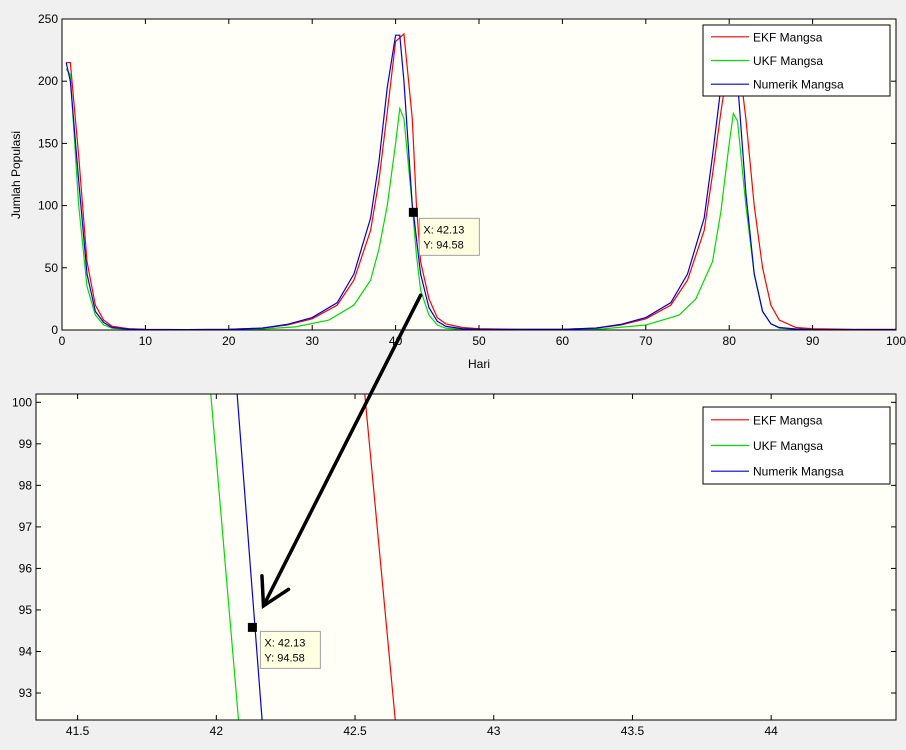 This screenshot has width=906, height=750. Describe the element at coordinates (26, 610) in the screenshot. I see `zoom-chart-y-tick-label: 95` at that location.